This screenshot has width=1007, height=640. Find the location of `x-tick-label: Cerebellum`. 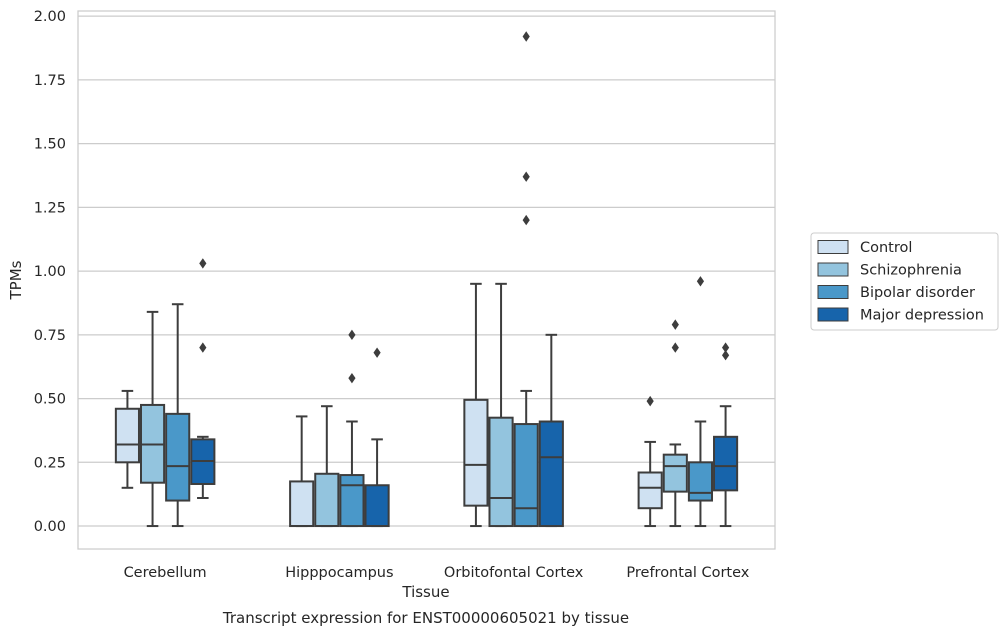

x-tick-label: Cerebellum is located at coordinates (165, 573).